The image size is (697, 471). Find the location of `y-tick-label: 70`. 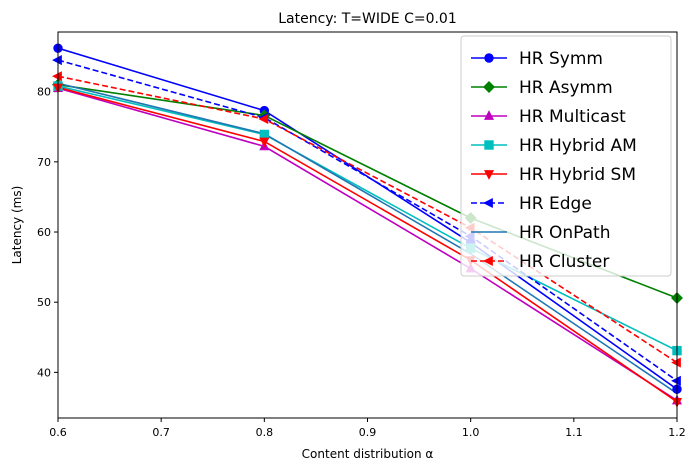

y-tick-label: 70 is located at coordinates (44, 162).